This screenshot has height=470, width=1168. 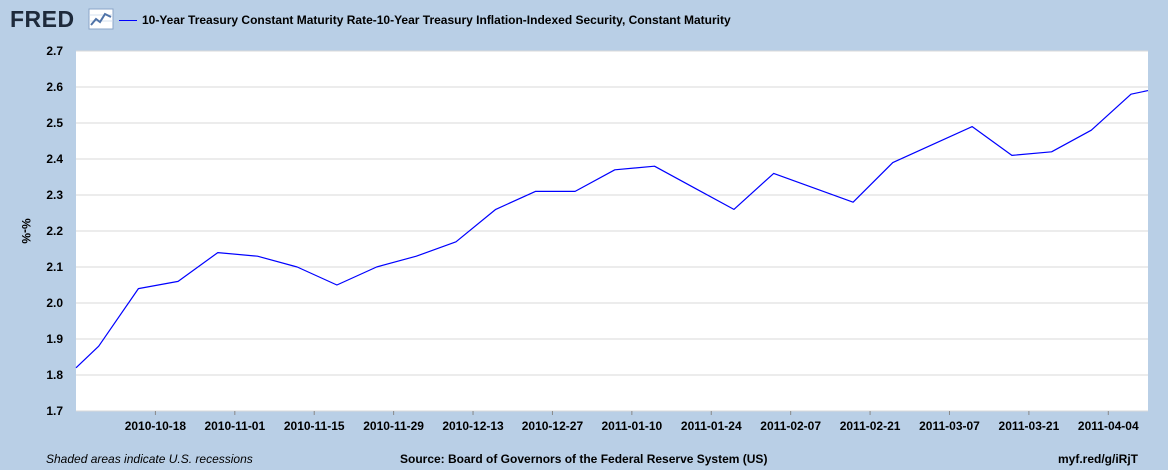 I want to click on y-tick-label: 2.7, so click(x=54, y=51).